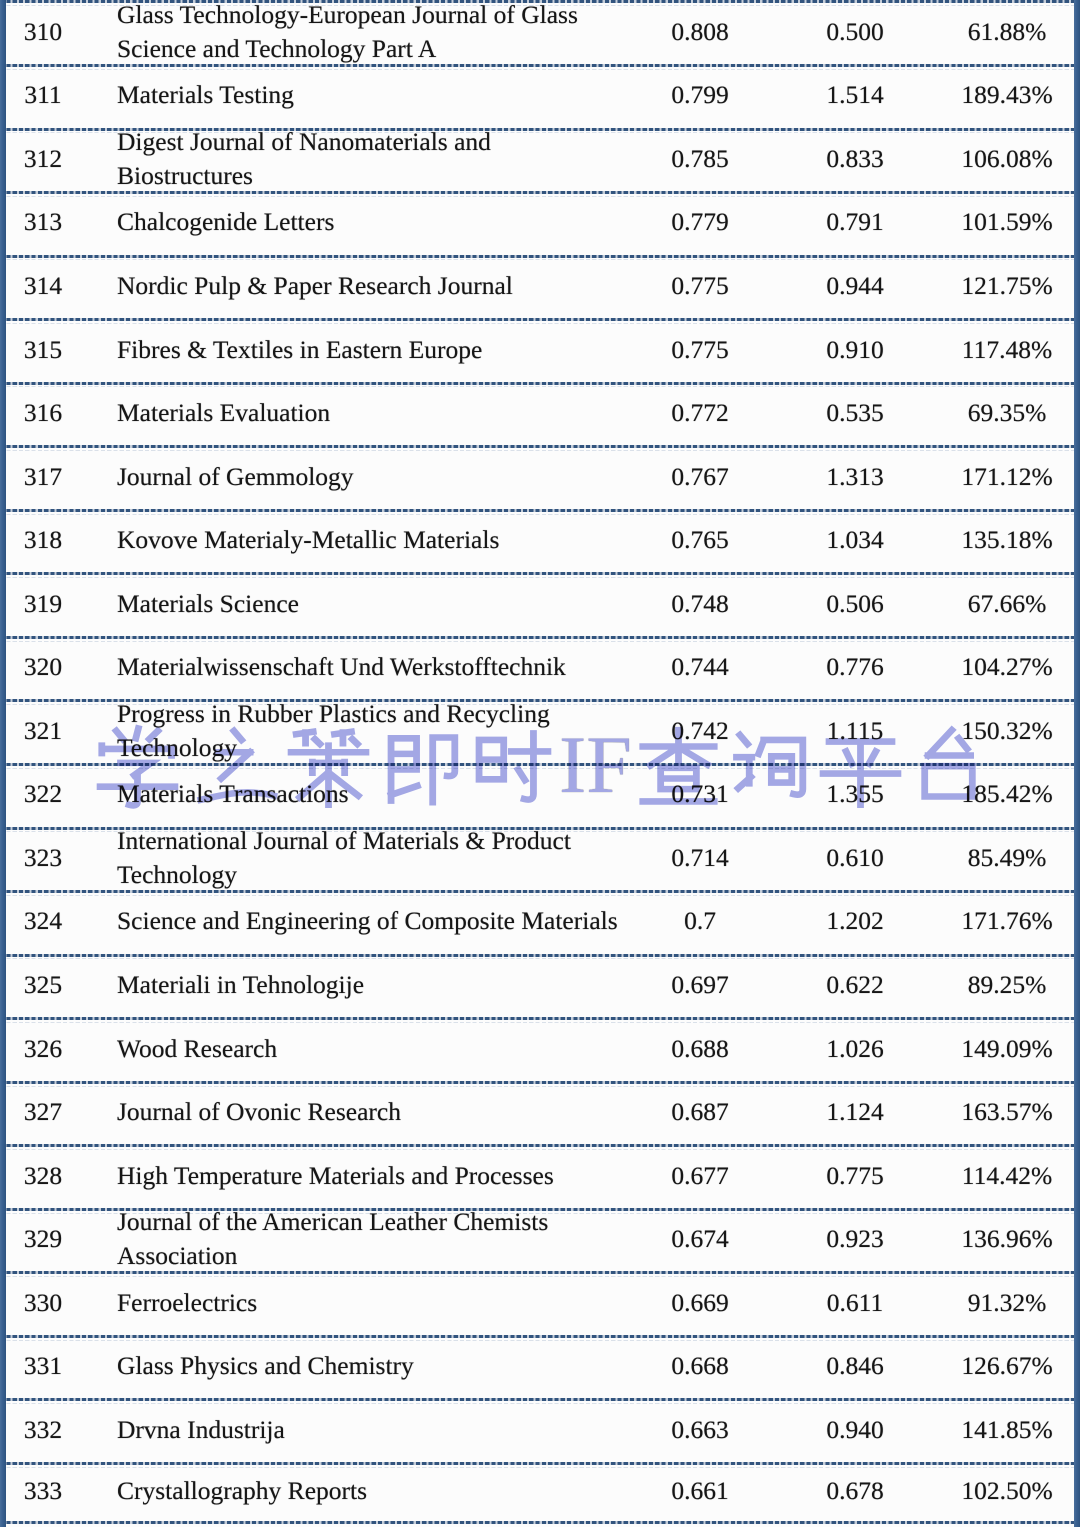  I want to click on svg-text: IF, so click(595, 764).